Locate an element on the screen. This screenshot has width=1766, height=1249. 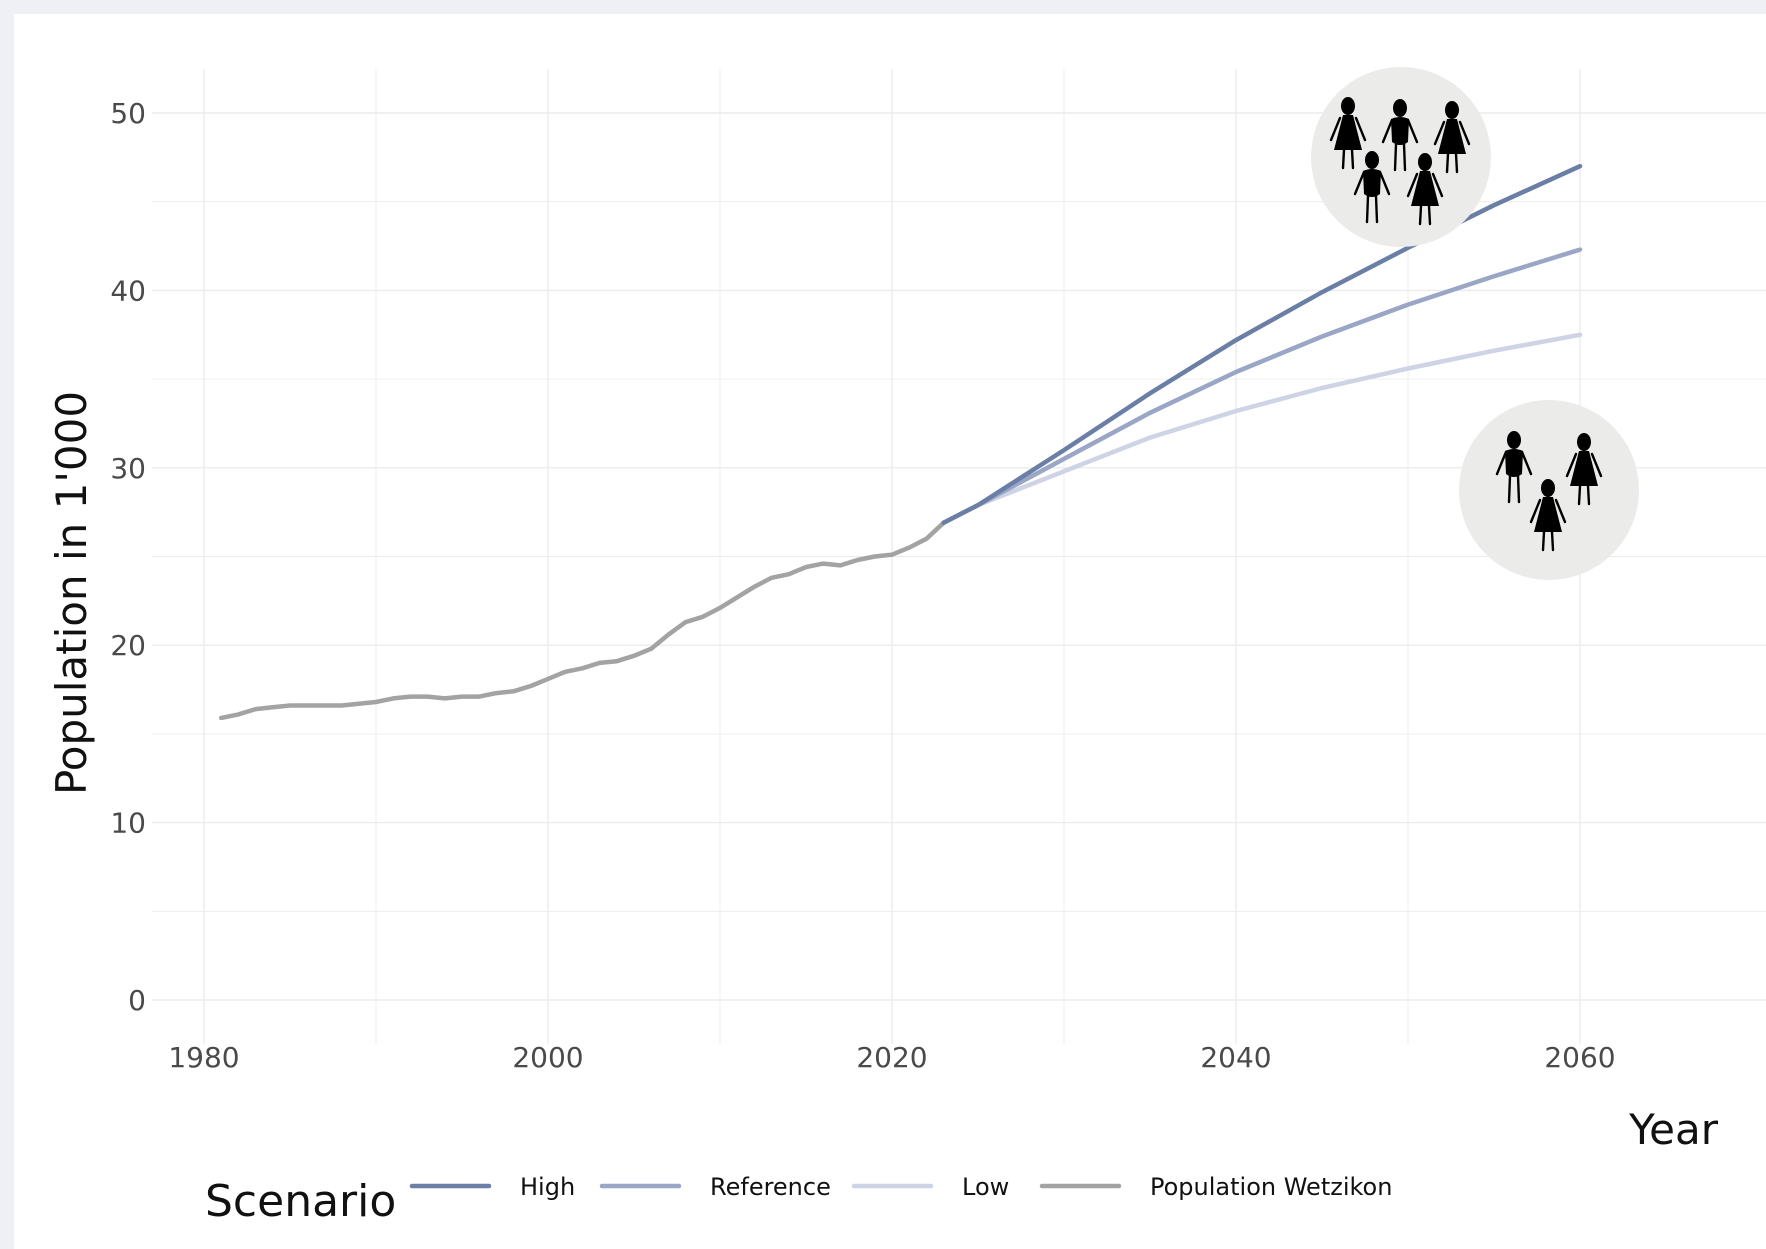
x-tick-label: 2060 is located at coordinates (1579, 1057).